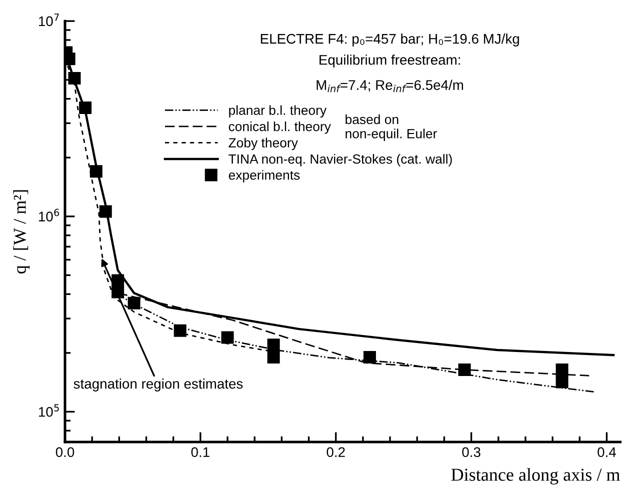 The image size is (631, 490). I want to click on legend-label: Zoby theory, so click(263, 144).